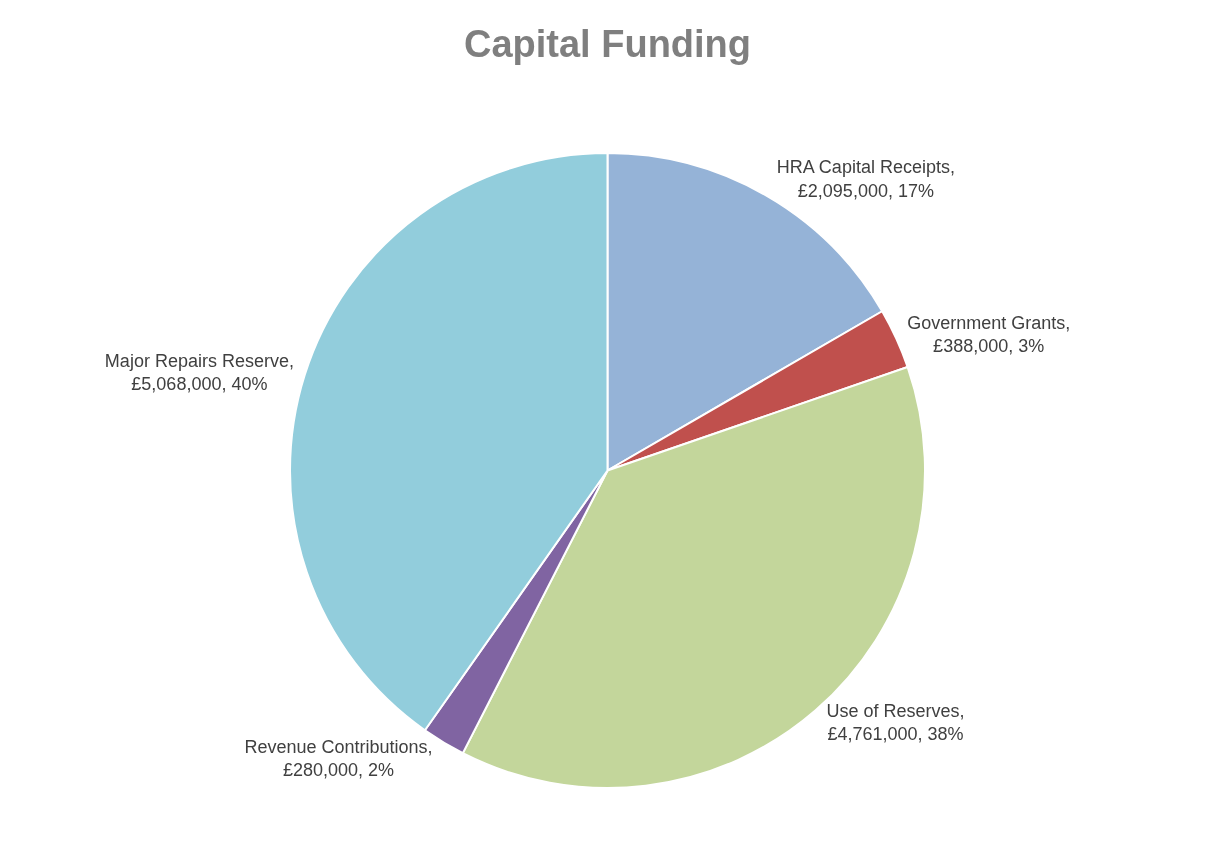 This screenshot has height=861, width=1215. I want to click on slice-label: HRA Capital Receipts, £2,095,000, 17%, so click(865, 179).